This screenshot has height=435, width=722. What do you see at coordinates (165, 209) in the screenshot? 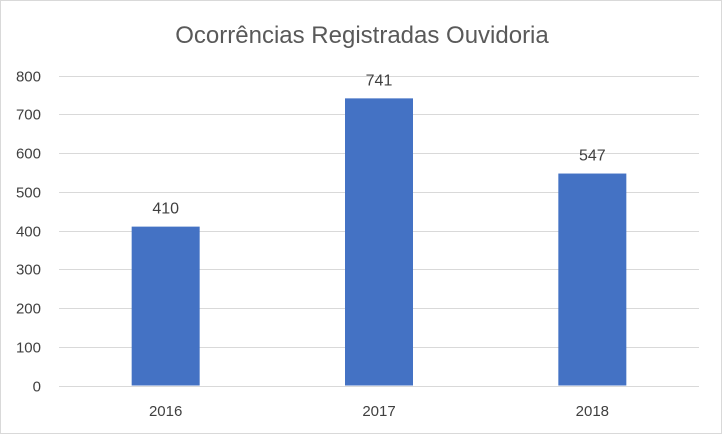
I see `data-label-2016: 410` at bounding box center [165, 209].